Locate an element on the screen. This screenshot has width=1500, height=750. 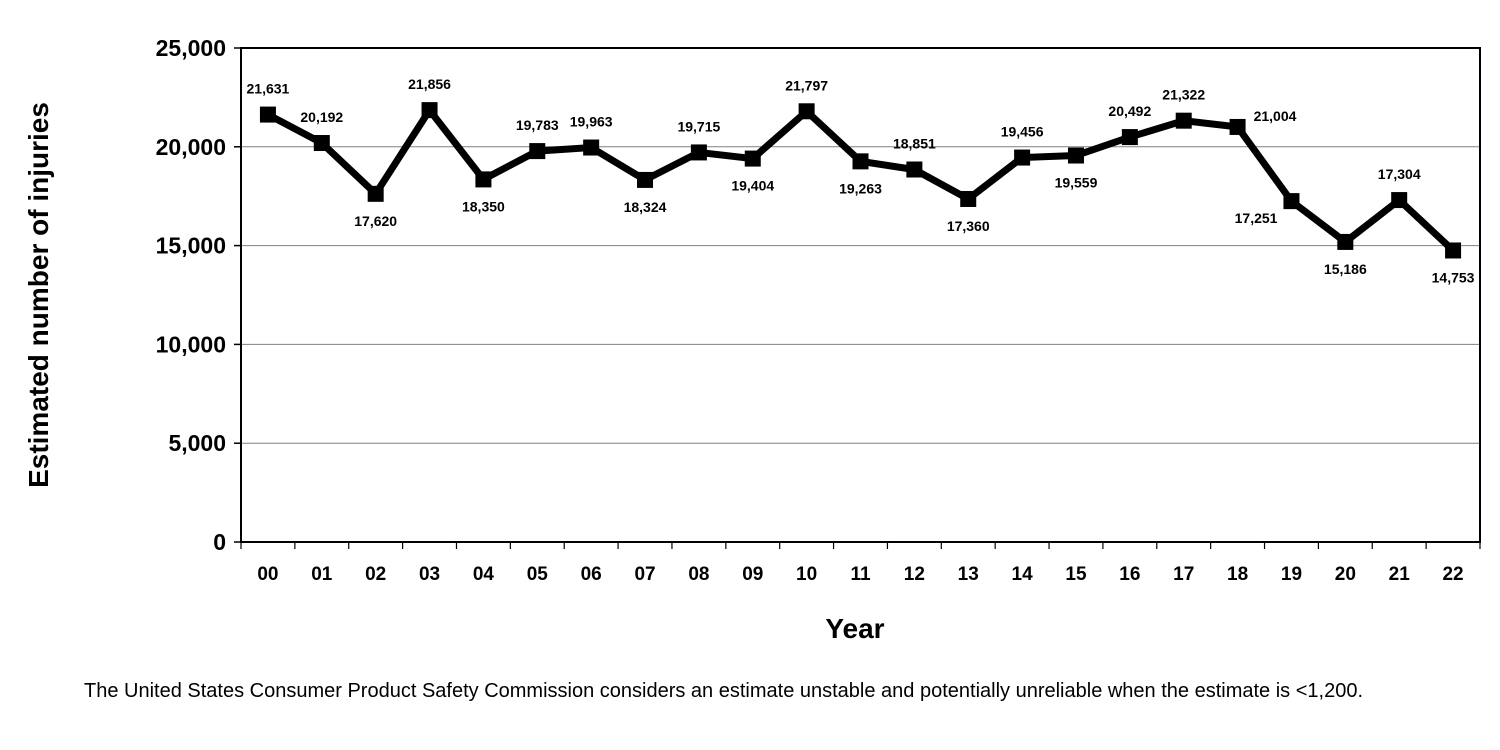
y-tick-label: 15,000 is located at coordinates (191, 246).